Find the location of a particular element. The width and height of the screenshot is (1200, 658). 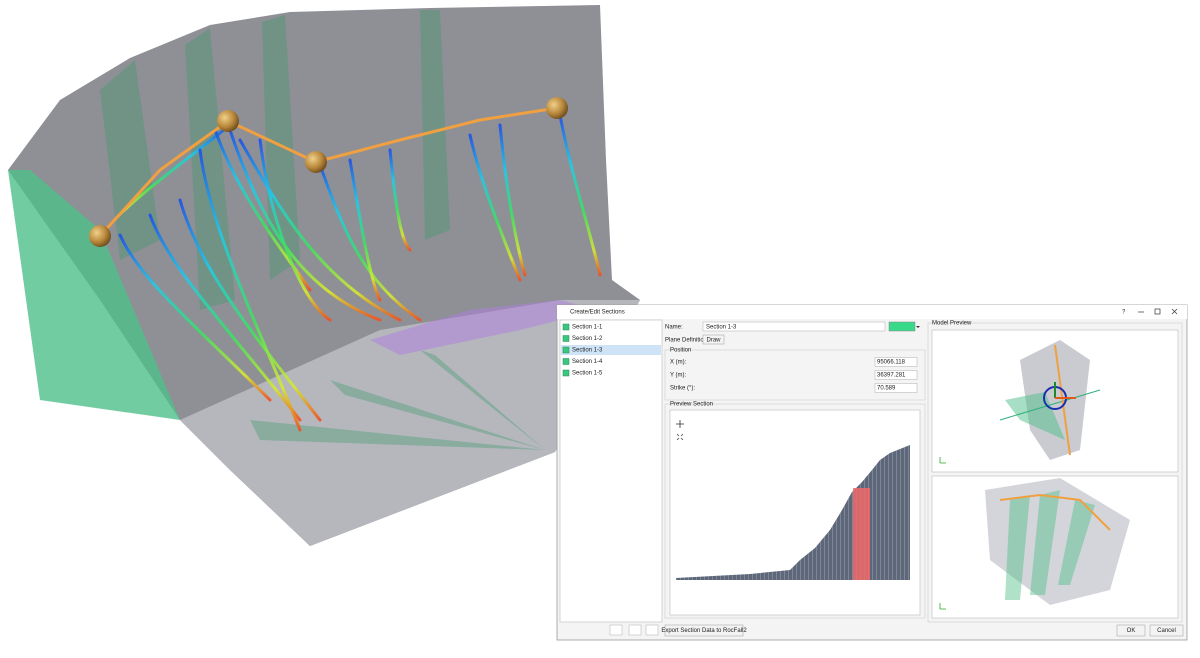

section-item: Section 1-4 is located at coordinates (582, 362).